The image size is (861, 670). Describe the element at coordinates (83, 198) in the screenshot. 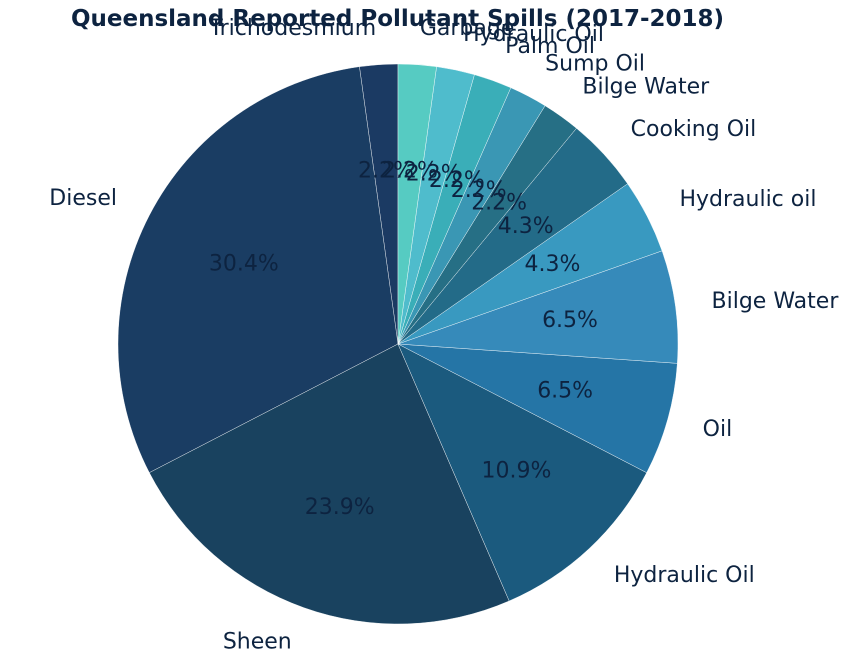

I see `slice-label-1: Diesel` at that location.